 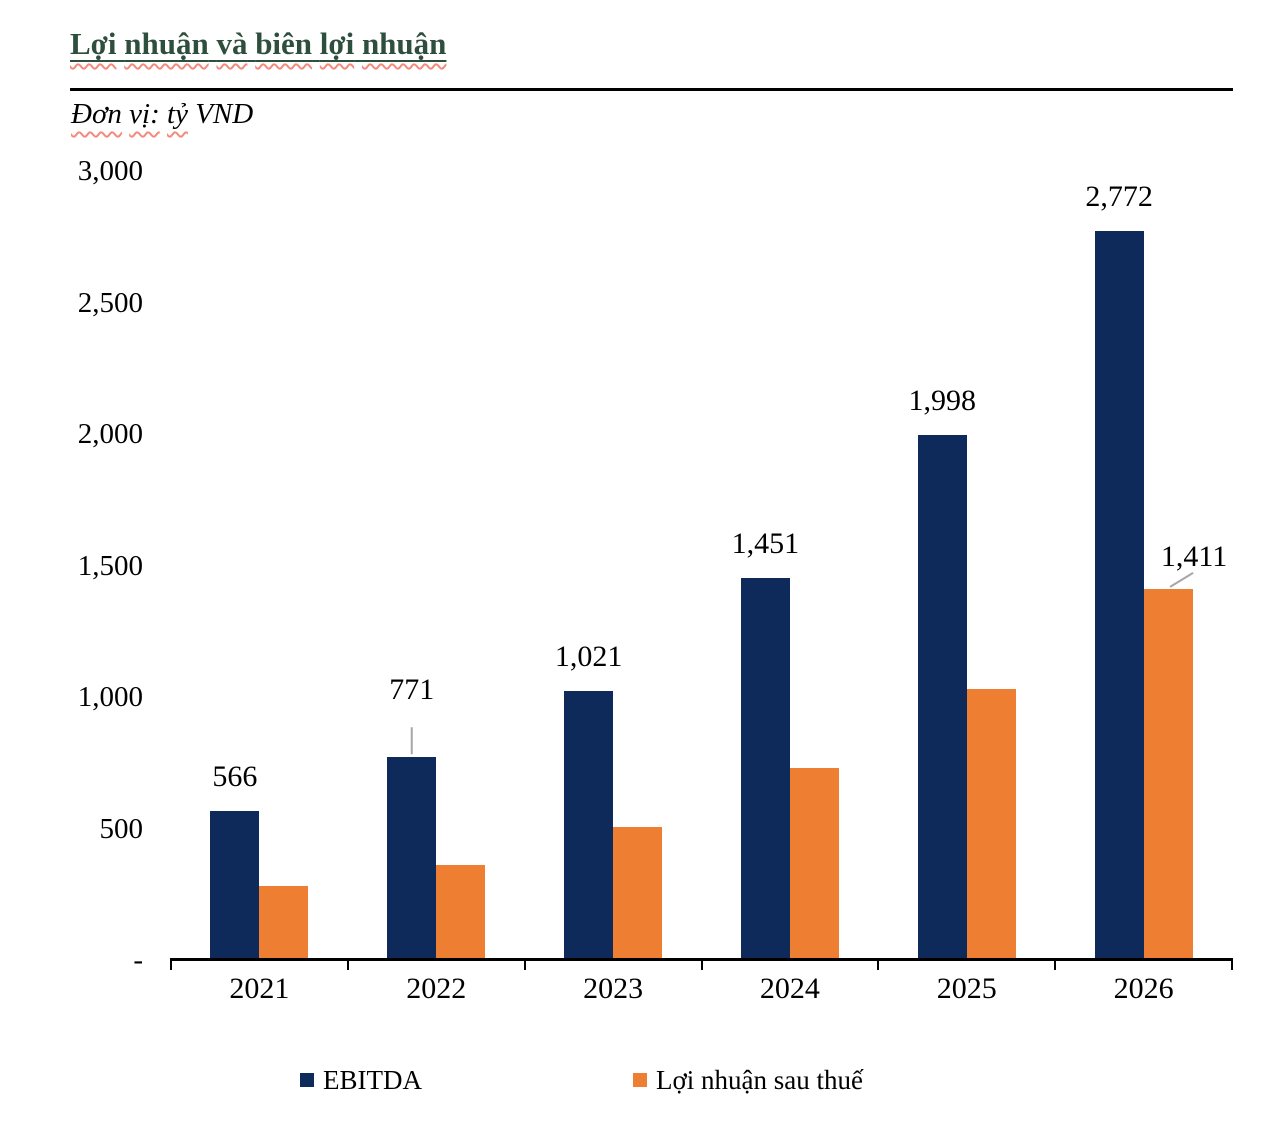 I want to click on bar-l-i-nhu-n-sau-thu--2022, so click(x=461, y=912).